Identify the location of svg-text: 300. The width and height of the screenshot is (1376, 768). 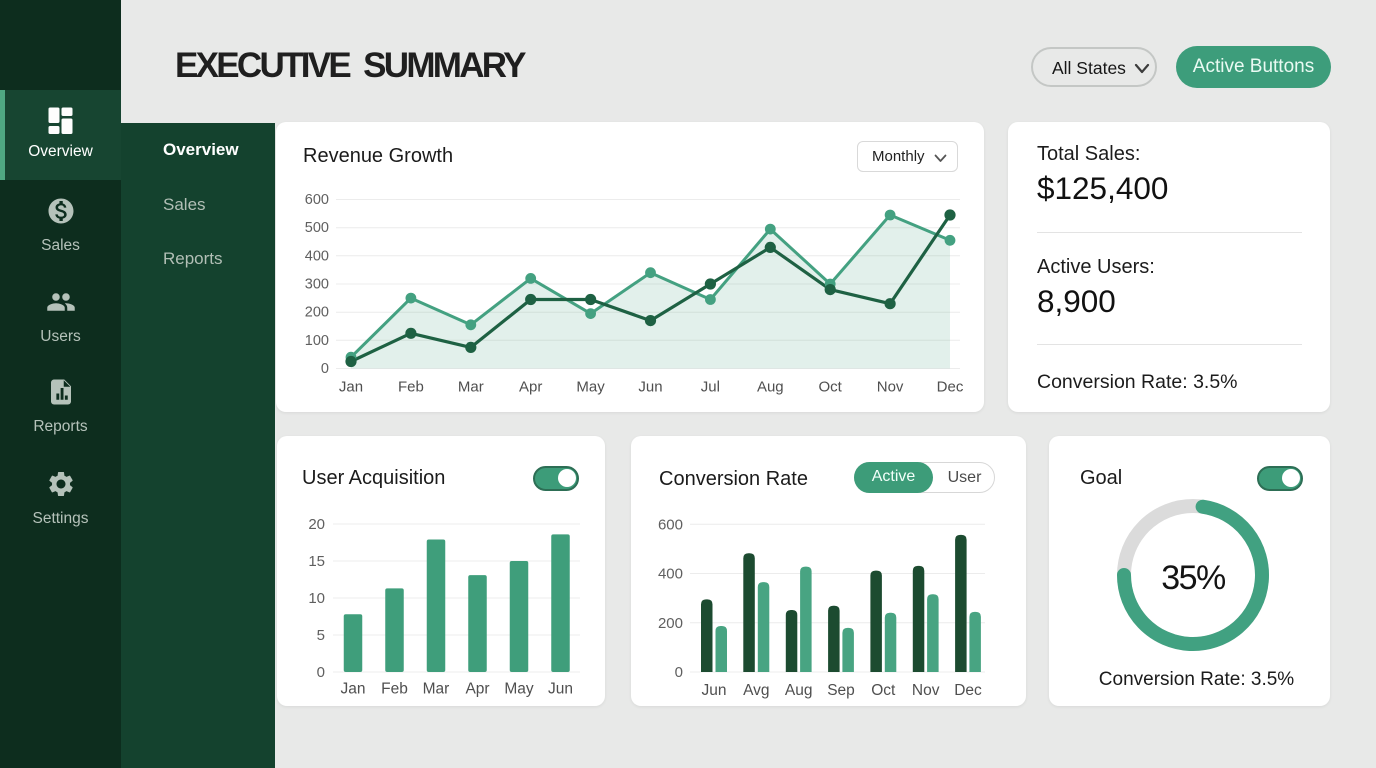
(317, 285).